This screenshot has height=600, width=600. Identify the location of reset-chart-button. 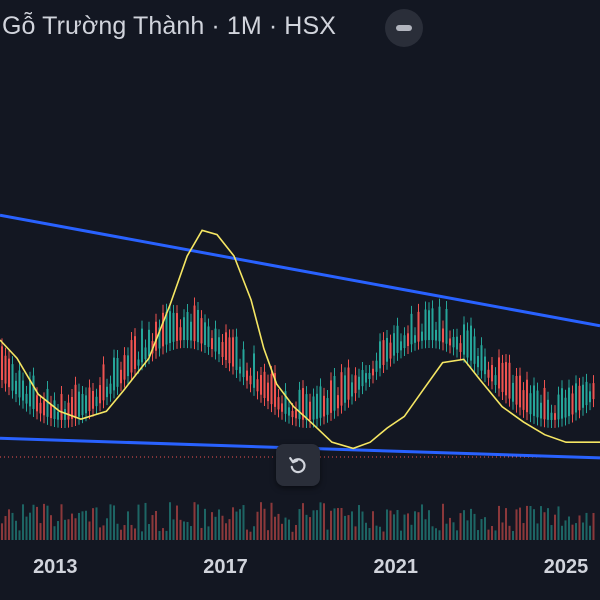
(298, 465).